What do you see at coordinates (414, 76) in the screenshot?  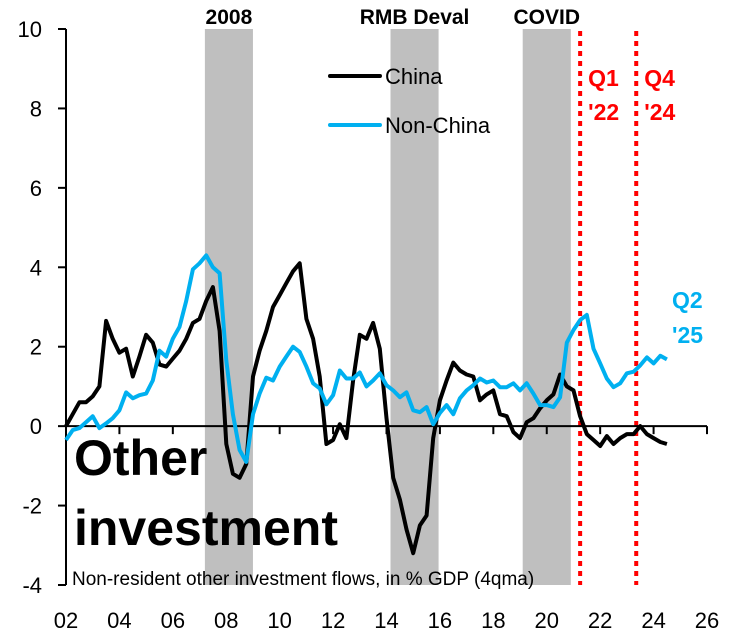 I see `legend-label-china: China` at bounding box center [414, 76].